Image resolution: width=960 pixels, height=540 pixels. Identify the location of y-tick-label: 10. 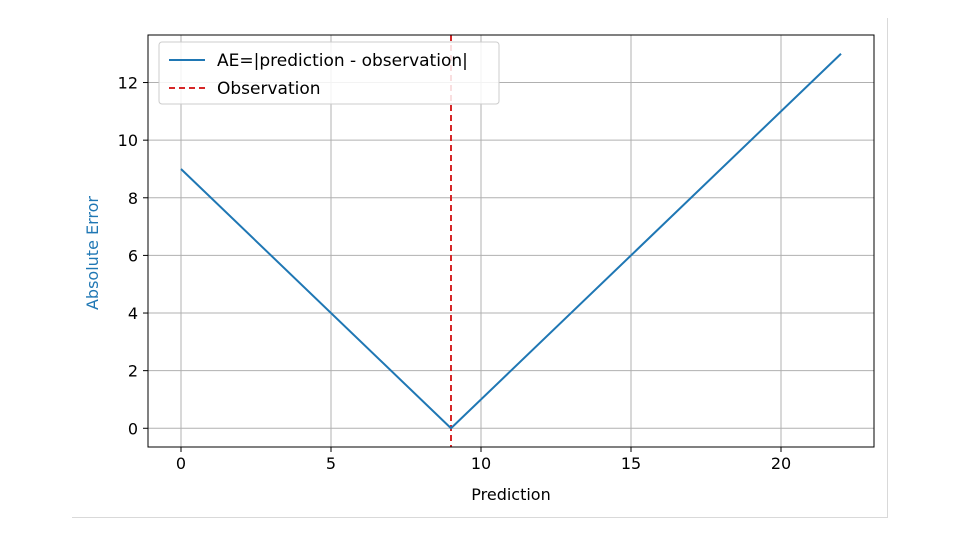
(128, 140).